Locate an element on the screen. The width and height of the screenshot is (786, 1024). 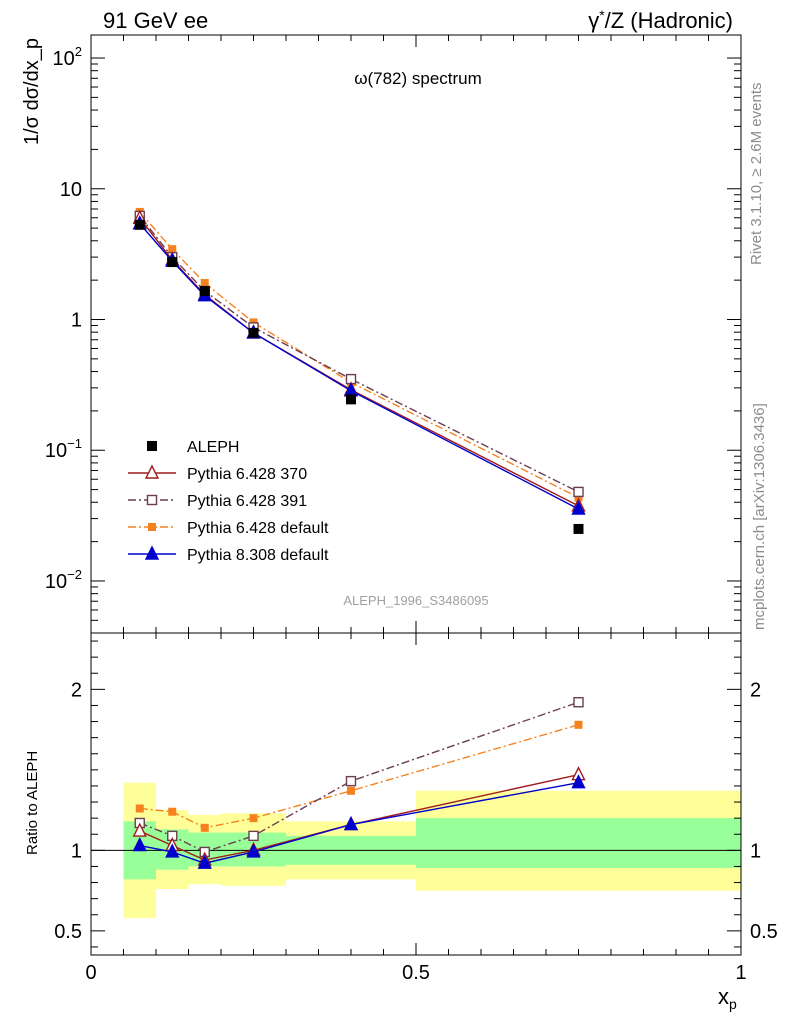
ratio-y-tick-label-left: 2 is located at coordinates (76, 690).